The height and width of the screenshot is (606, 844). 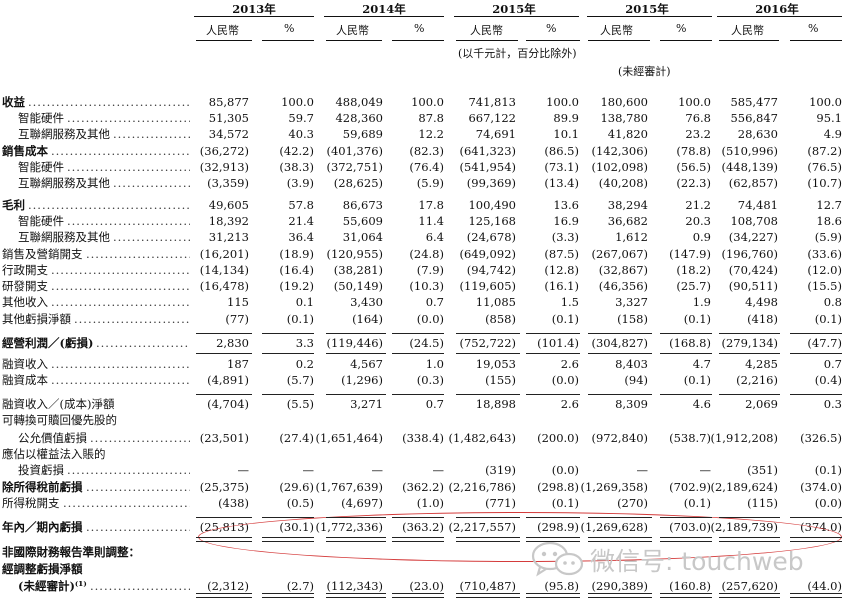 I want to click on row-label: 收益, so click(x=13, y=102).